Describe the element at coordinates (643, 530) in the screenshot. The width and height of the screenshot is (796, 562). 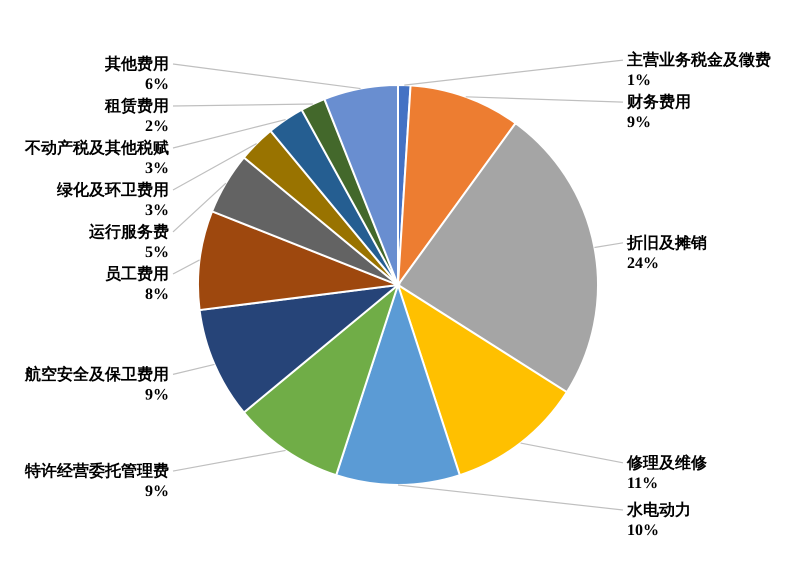
I see `data-label: 10%` at that location.